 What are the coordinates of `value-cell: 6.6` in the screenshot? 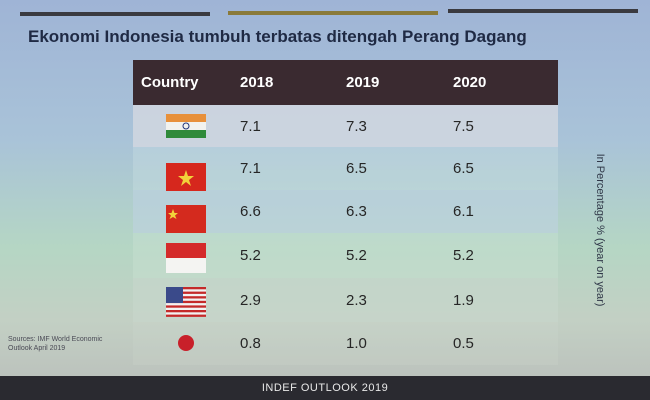 It's located at (250, 211).